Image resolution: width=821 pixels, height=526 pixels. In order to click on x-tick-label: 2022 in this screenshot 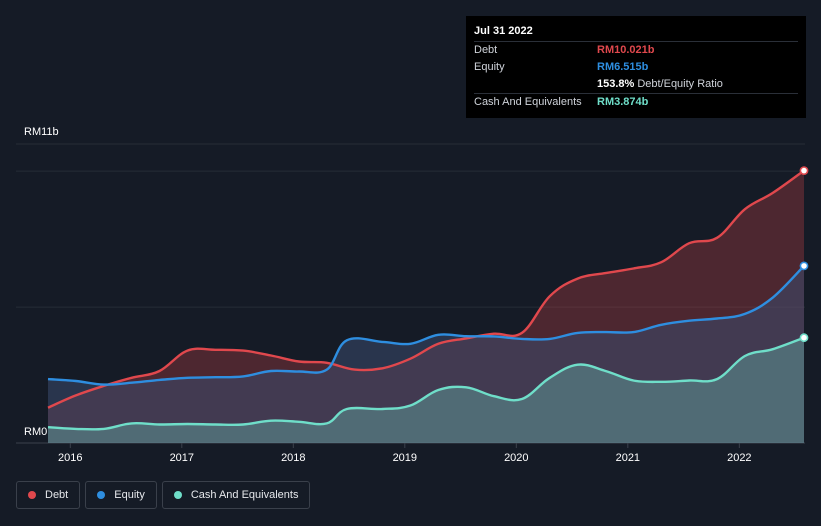, I will do `click(739, 458)`.